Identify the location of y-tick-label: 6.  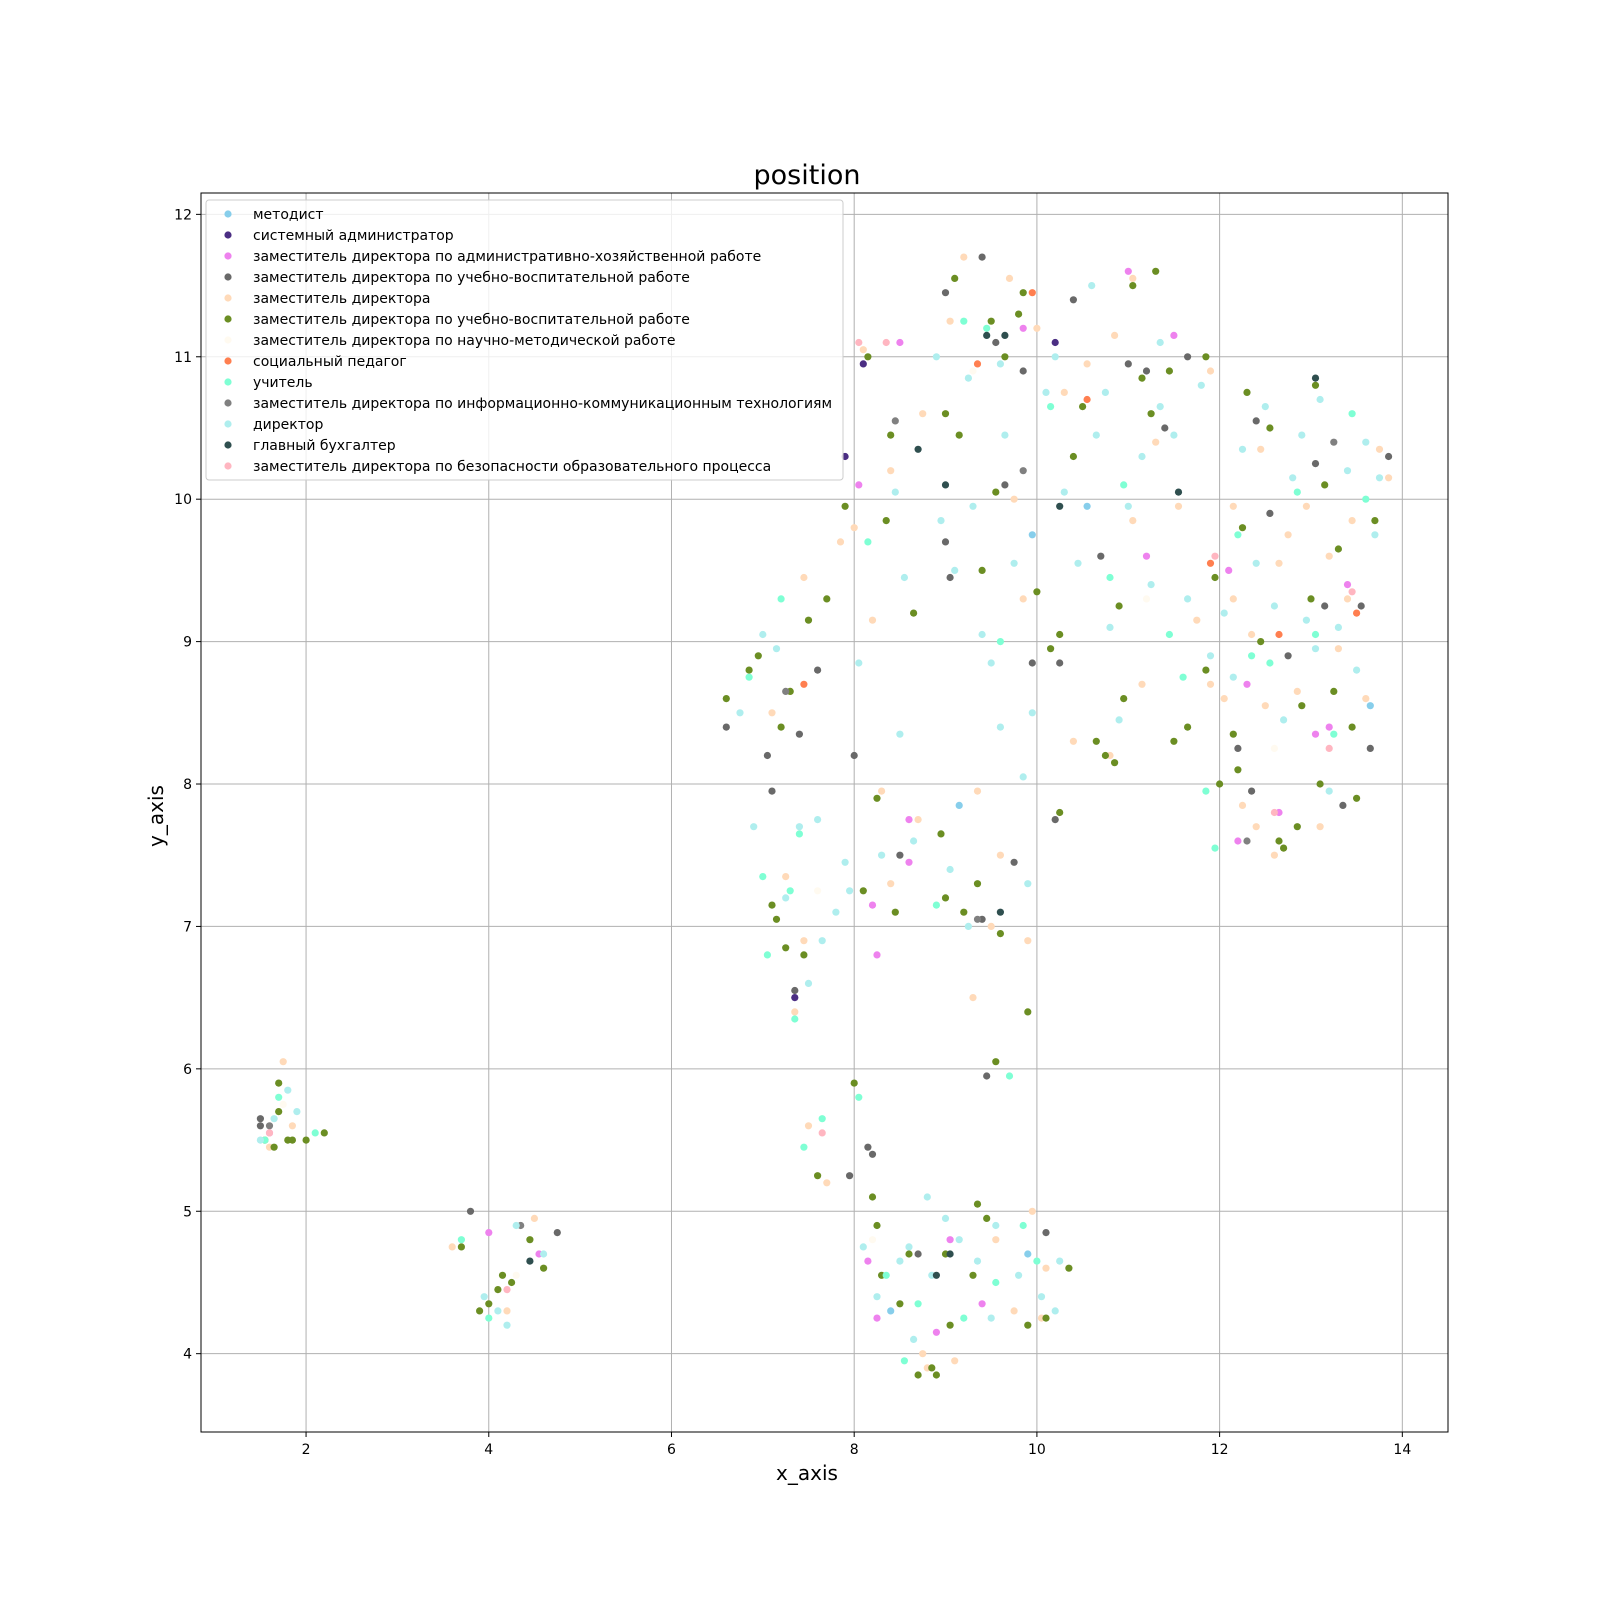
(187, 1070).